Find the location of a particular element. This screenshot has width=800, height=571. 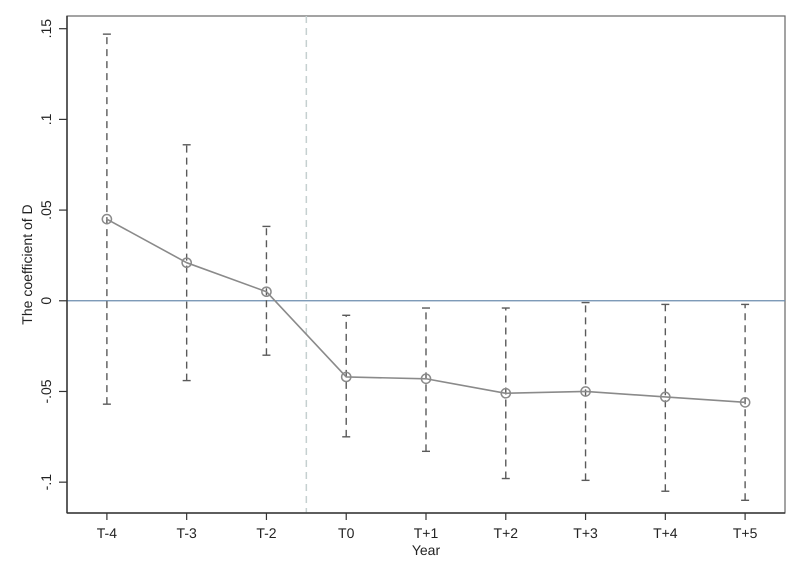

y-tick-label: 0 is located at coordinates (46, 300).